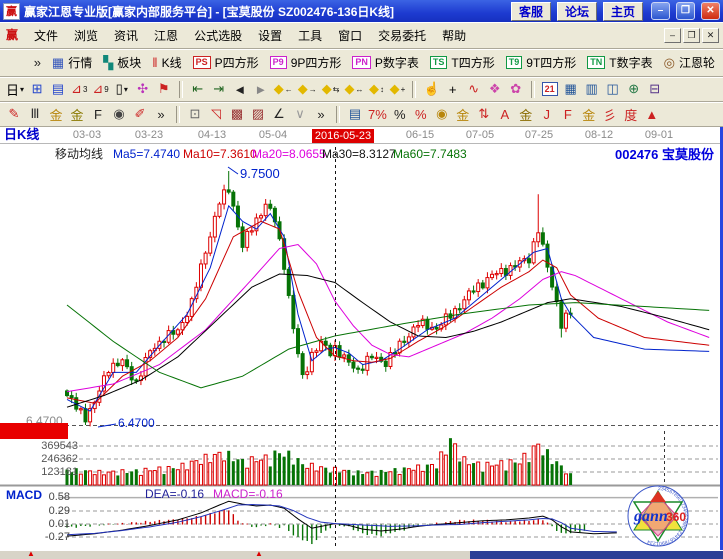 The image size is (723, 559). I want to click on flower-pattern-button: ✿, so click(516, 89).